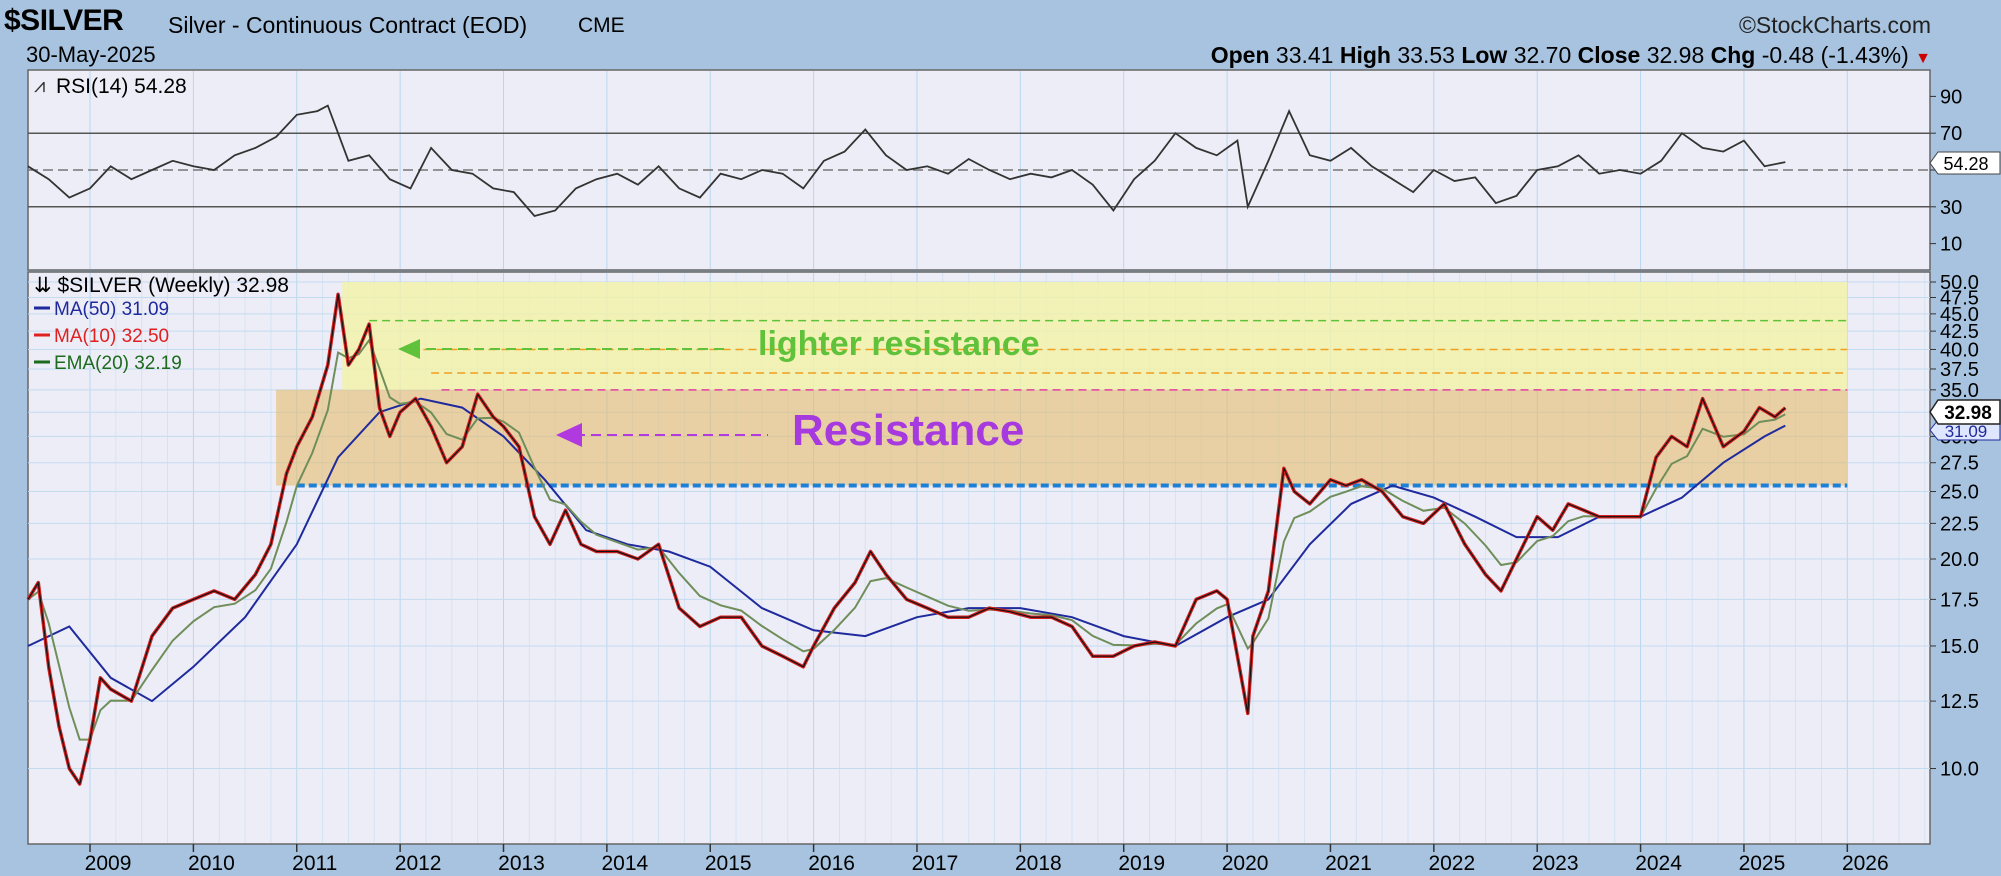  What do you see at coordinates (111, 336) in the screenshot?
I see `legend-item: MA(10) 32.50` at bounding box center [111, 336].